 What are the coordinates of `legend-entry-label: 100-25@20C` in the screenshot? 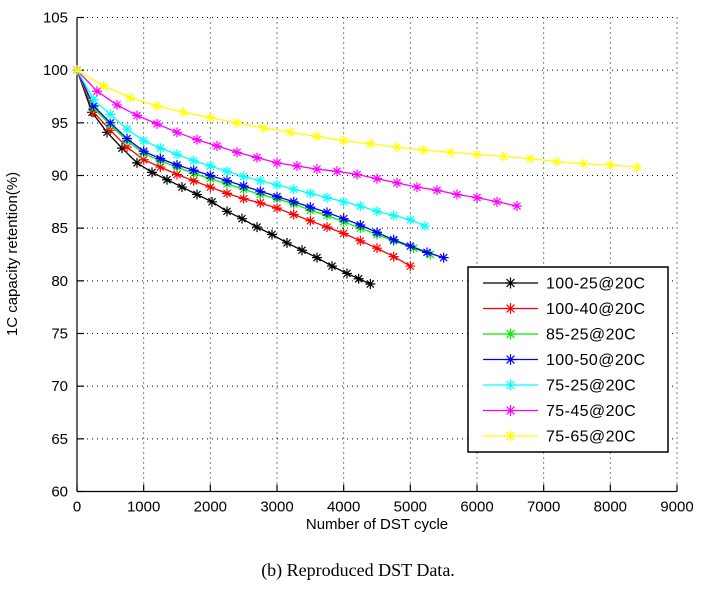 It's located at (595, 284).